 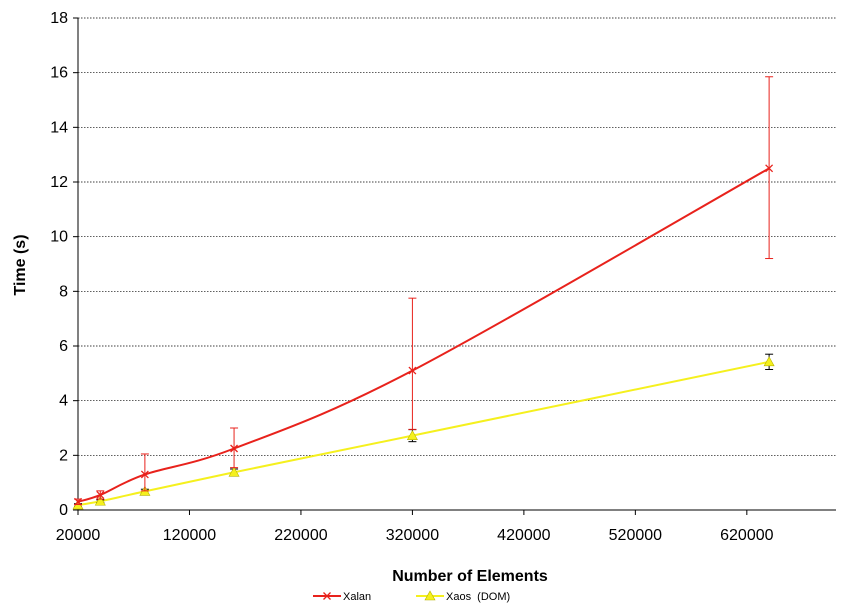 What do you see at coordinates (411, 596) in the screenshot?
I see `legend: Xalan Xaos (DOM)` at bounding box center [411, 596].